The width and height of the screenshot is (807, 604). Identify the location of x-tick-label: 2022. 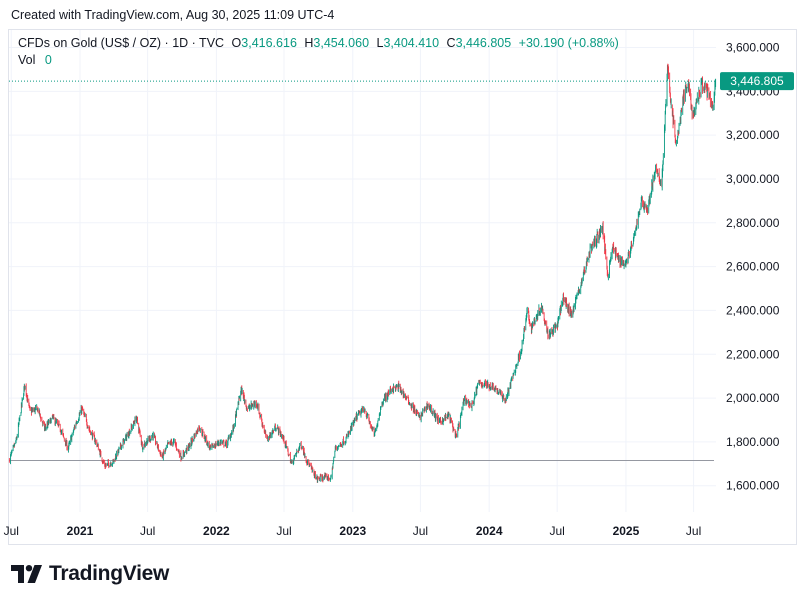
(216, 531).